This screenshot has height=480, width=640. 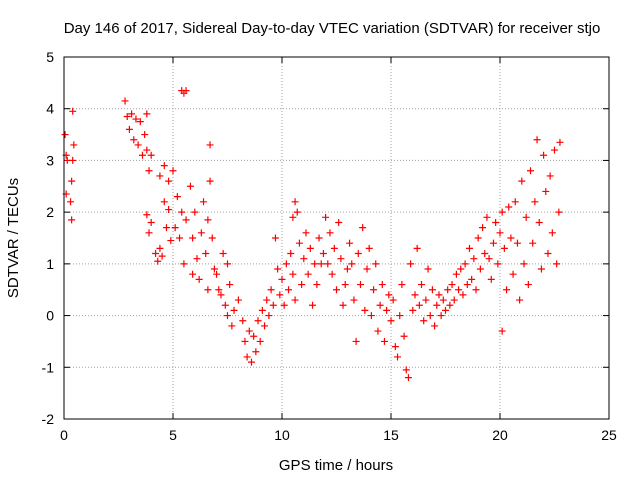 What do you see at coordinates (50, 316) in the screenshot?
I see `y-tick-label: 0` at bounding box center [50, 316].